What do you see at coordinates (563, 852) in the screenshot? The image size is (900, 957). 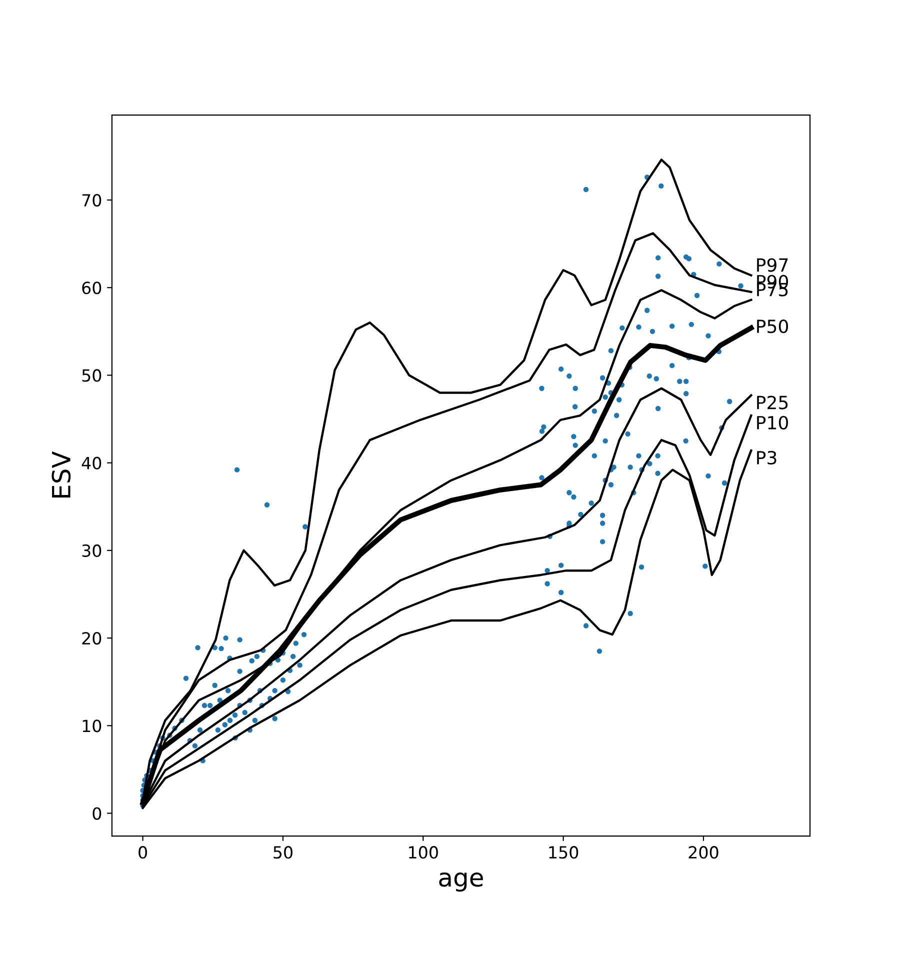 I see `x-tick-label: 150` at bounding box center [563, 852].